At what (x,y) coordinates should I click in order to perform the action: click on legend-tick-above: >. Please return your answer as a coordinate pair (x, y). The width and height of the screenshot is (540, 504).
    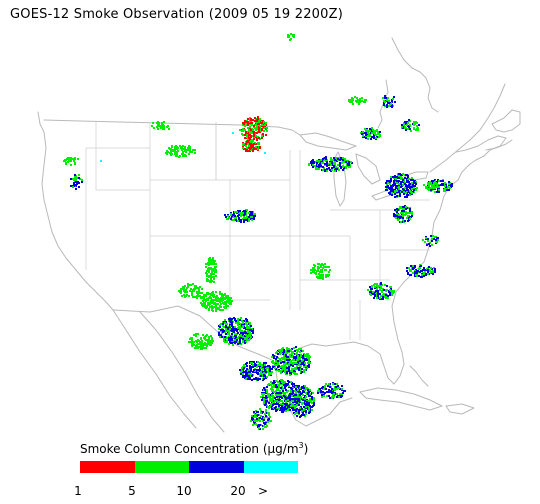
    Looking at the image, I should click on (263, 491).